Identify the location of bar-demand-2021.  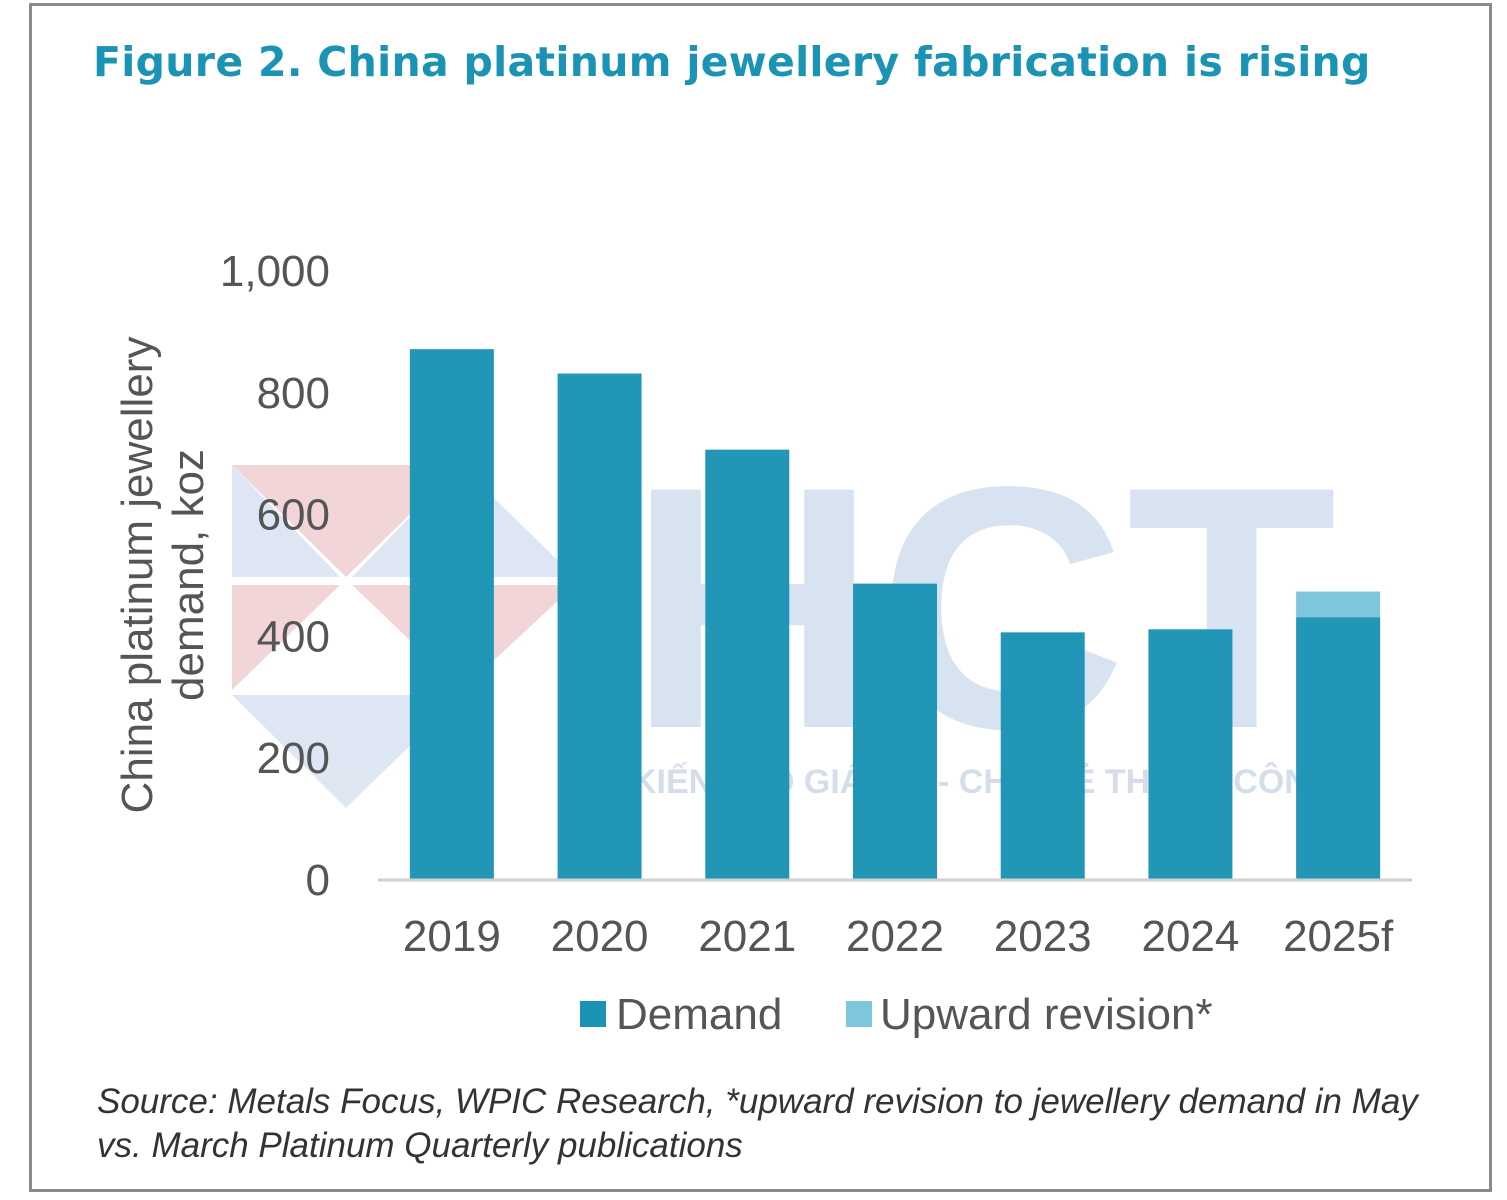
(747, 664).